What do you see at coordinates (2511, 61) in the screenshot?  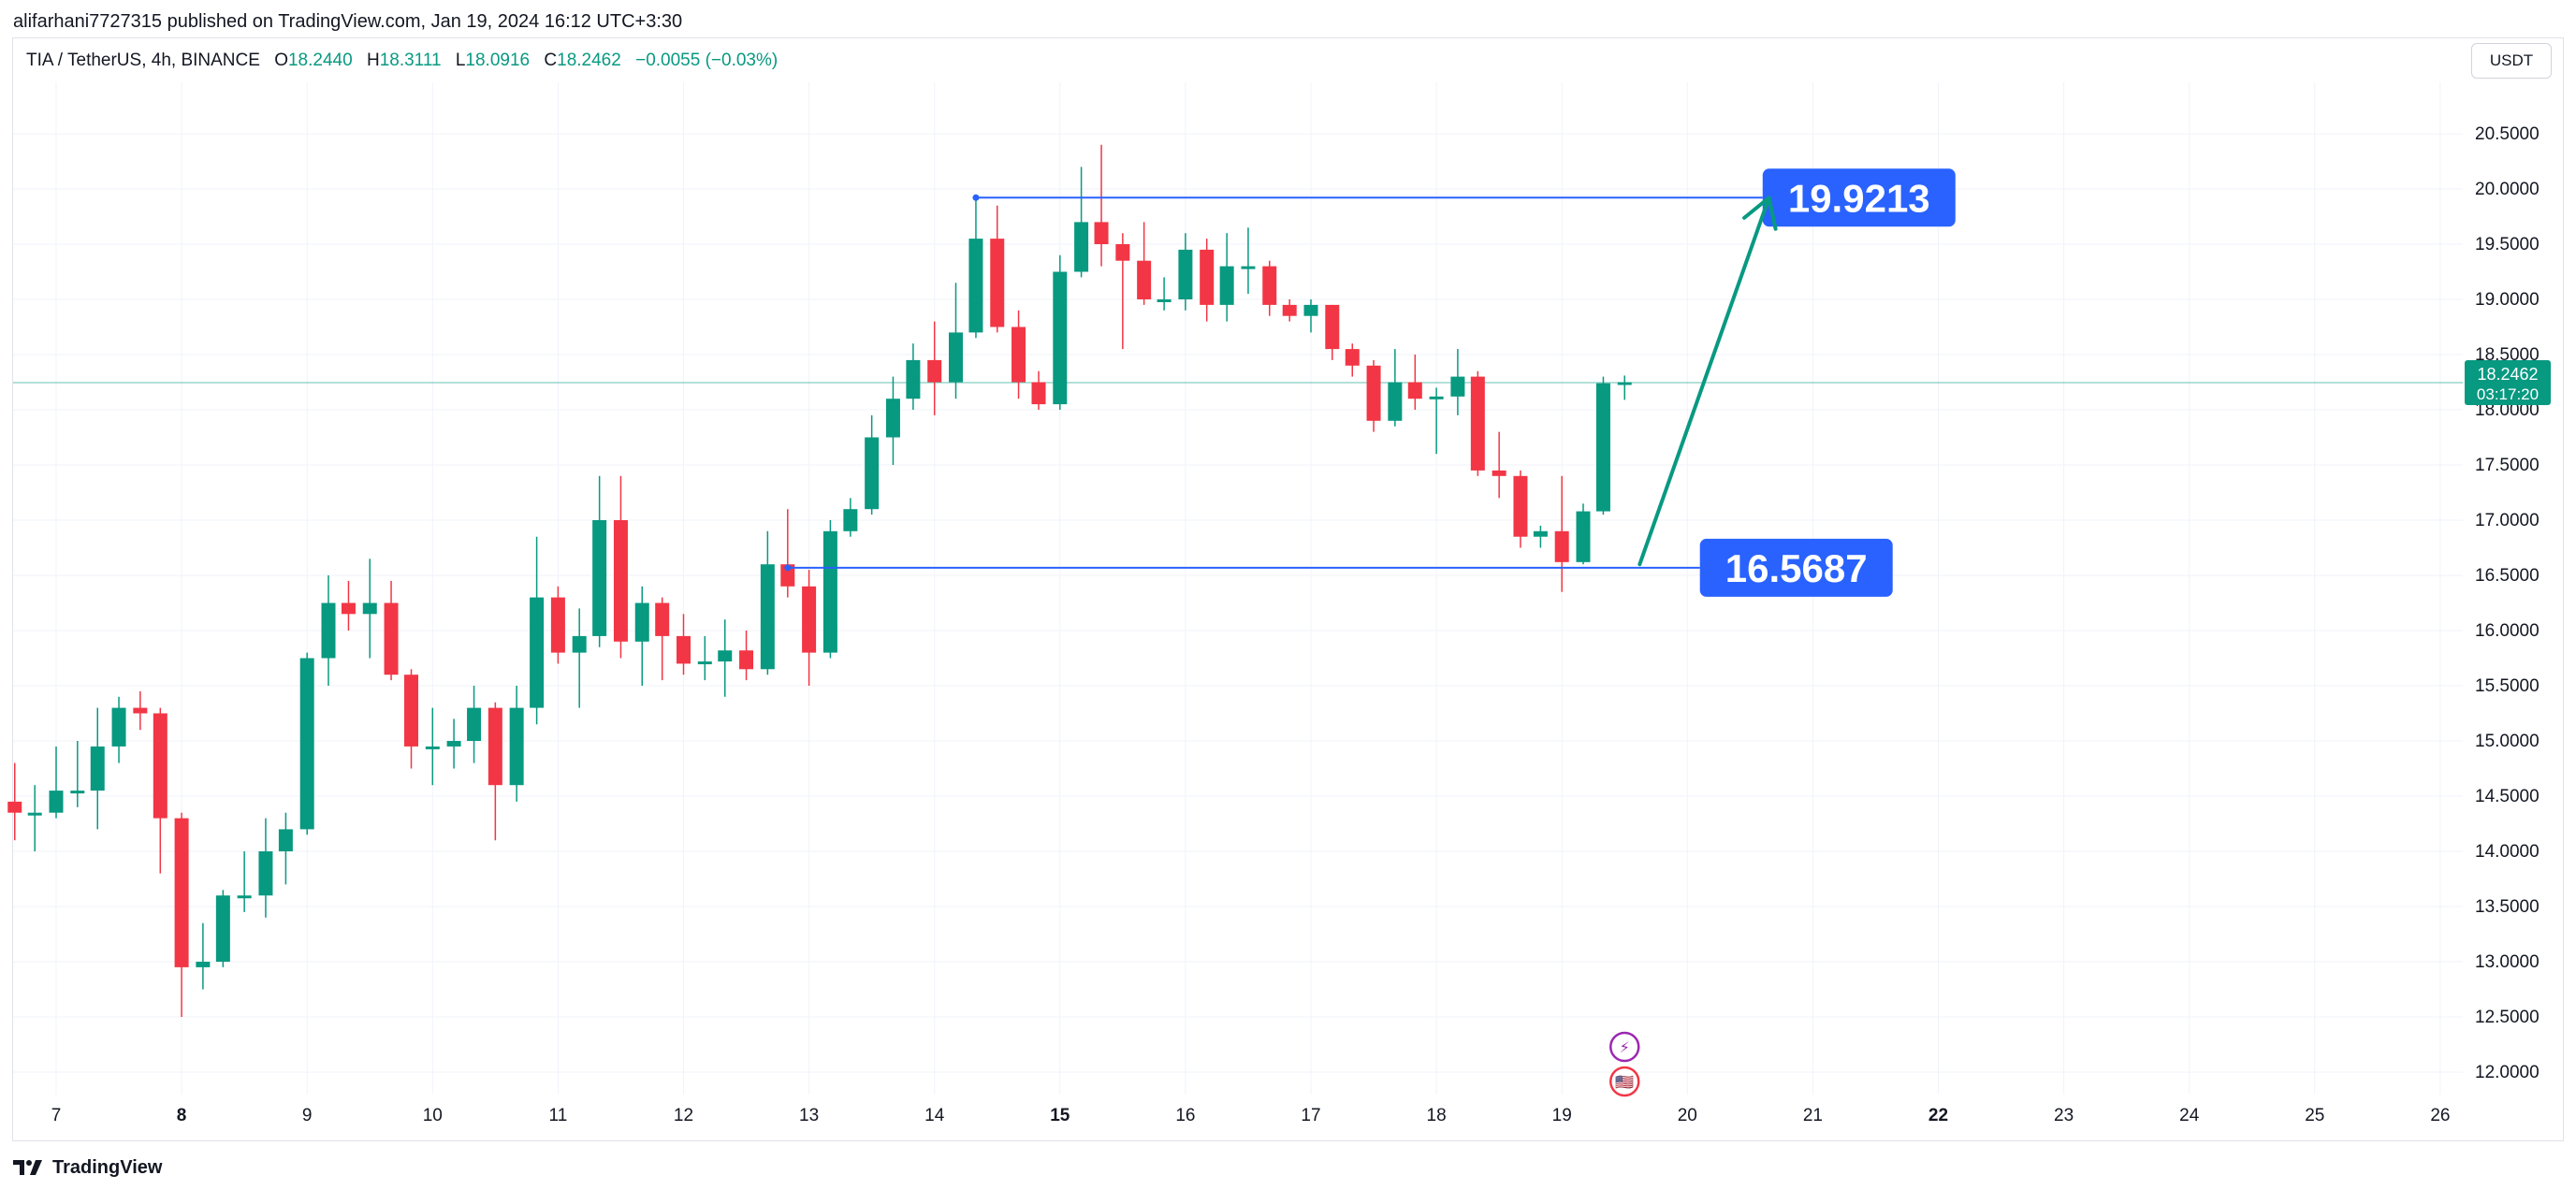 I see `currency-button: USDT` at bounding box center [2511, 61].